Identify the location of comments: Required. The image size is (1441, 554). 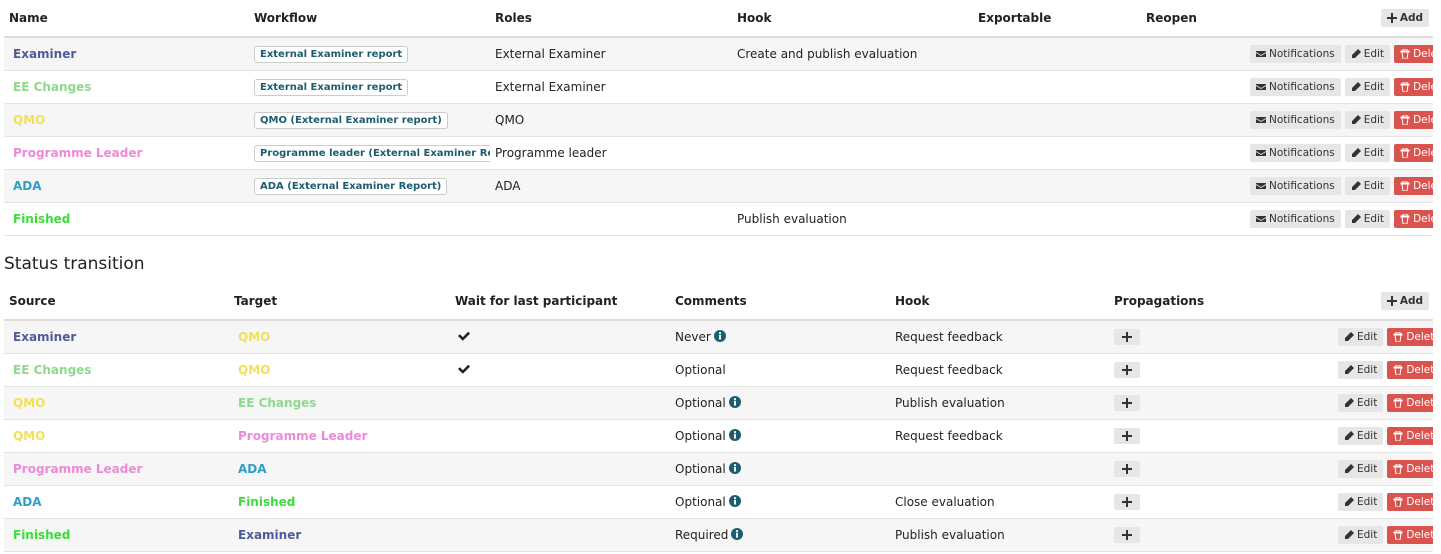
(702, 535).